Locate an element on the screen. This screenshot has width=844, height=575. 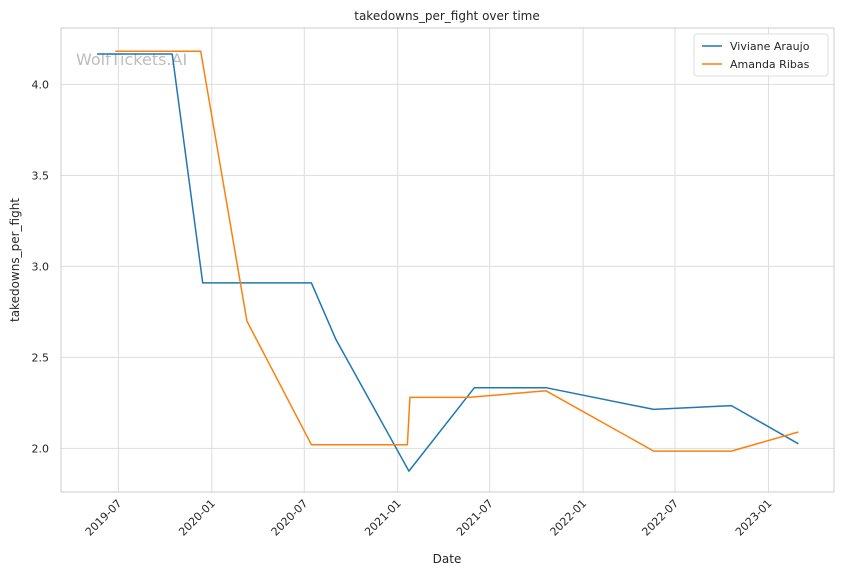
y-tick-label: 4.0 is located at coordinates (41, 84).